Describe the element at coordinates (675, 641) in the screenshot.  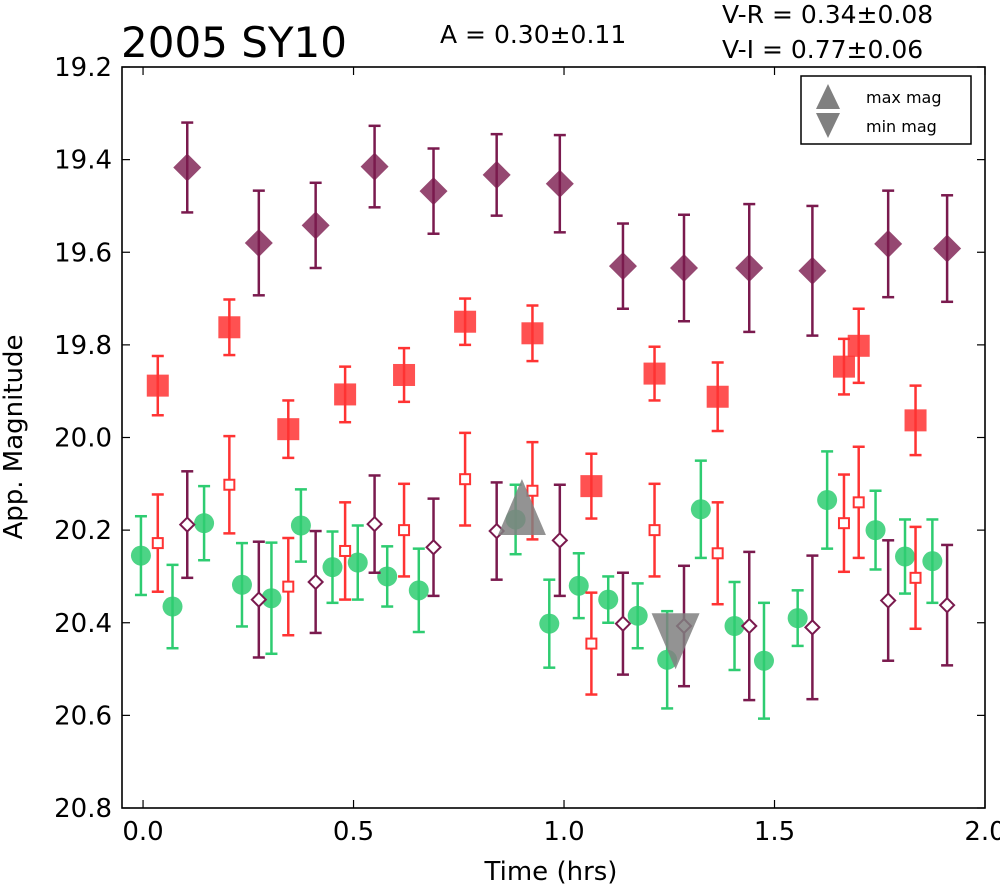
I see `min-mag-marker` at that location.